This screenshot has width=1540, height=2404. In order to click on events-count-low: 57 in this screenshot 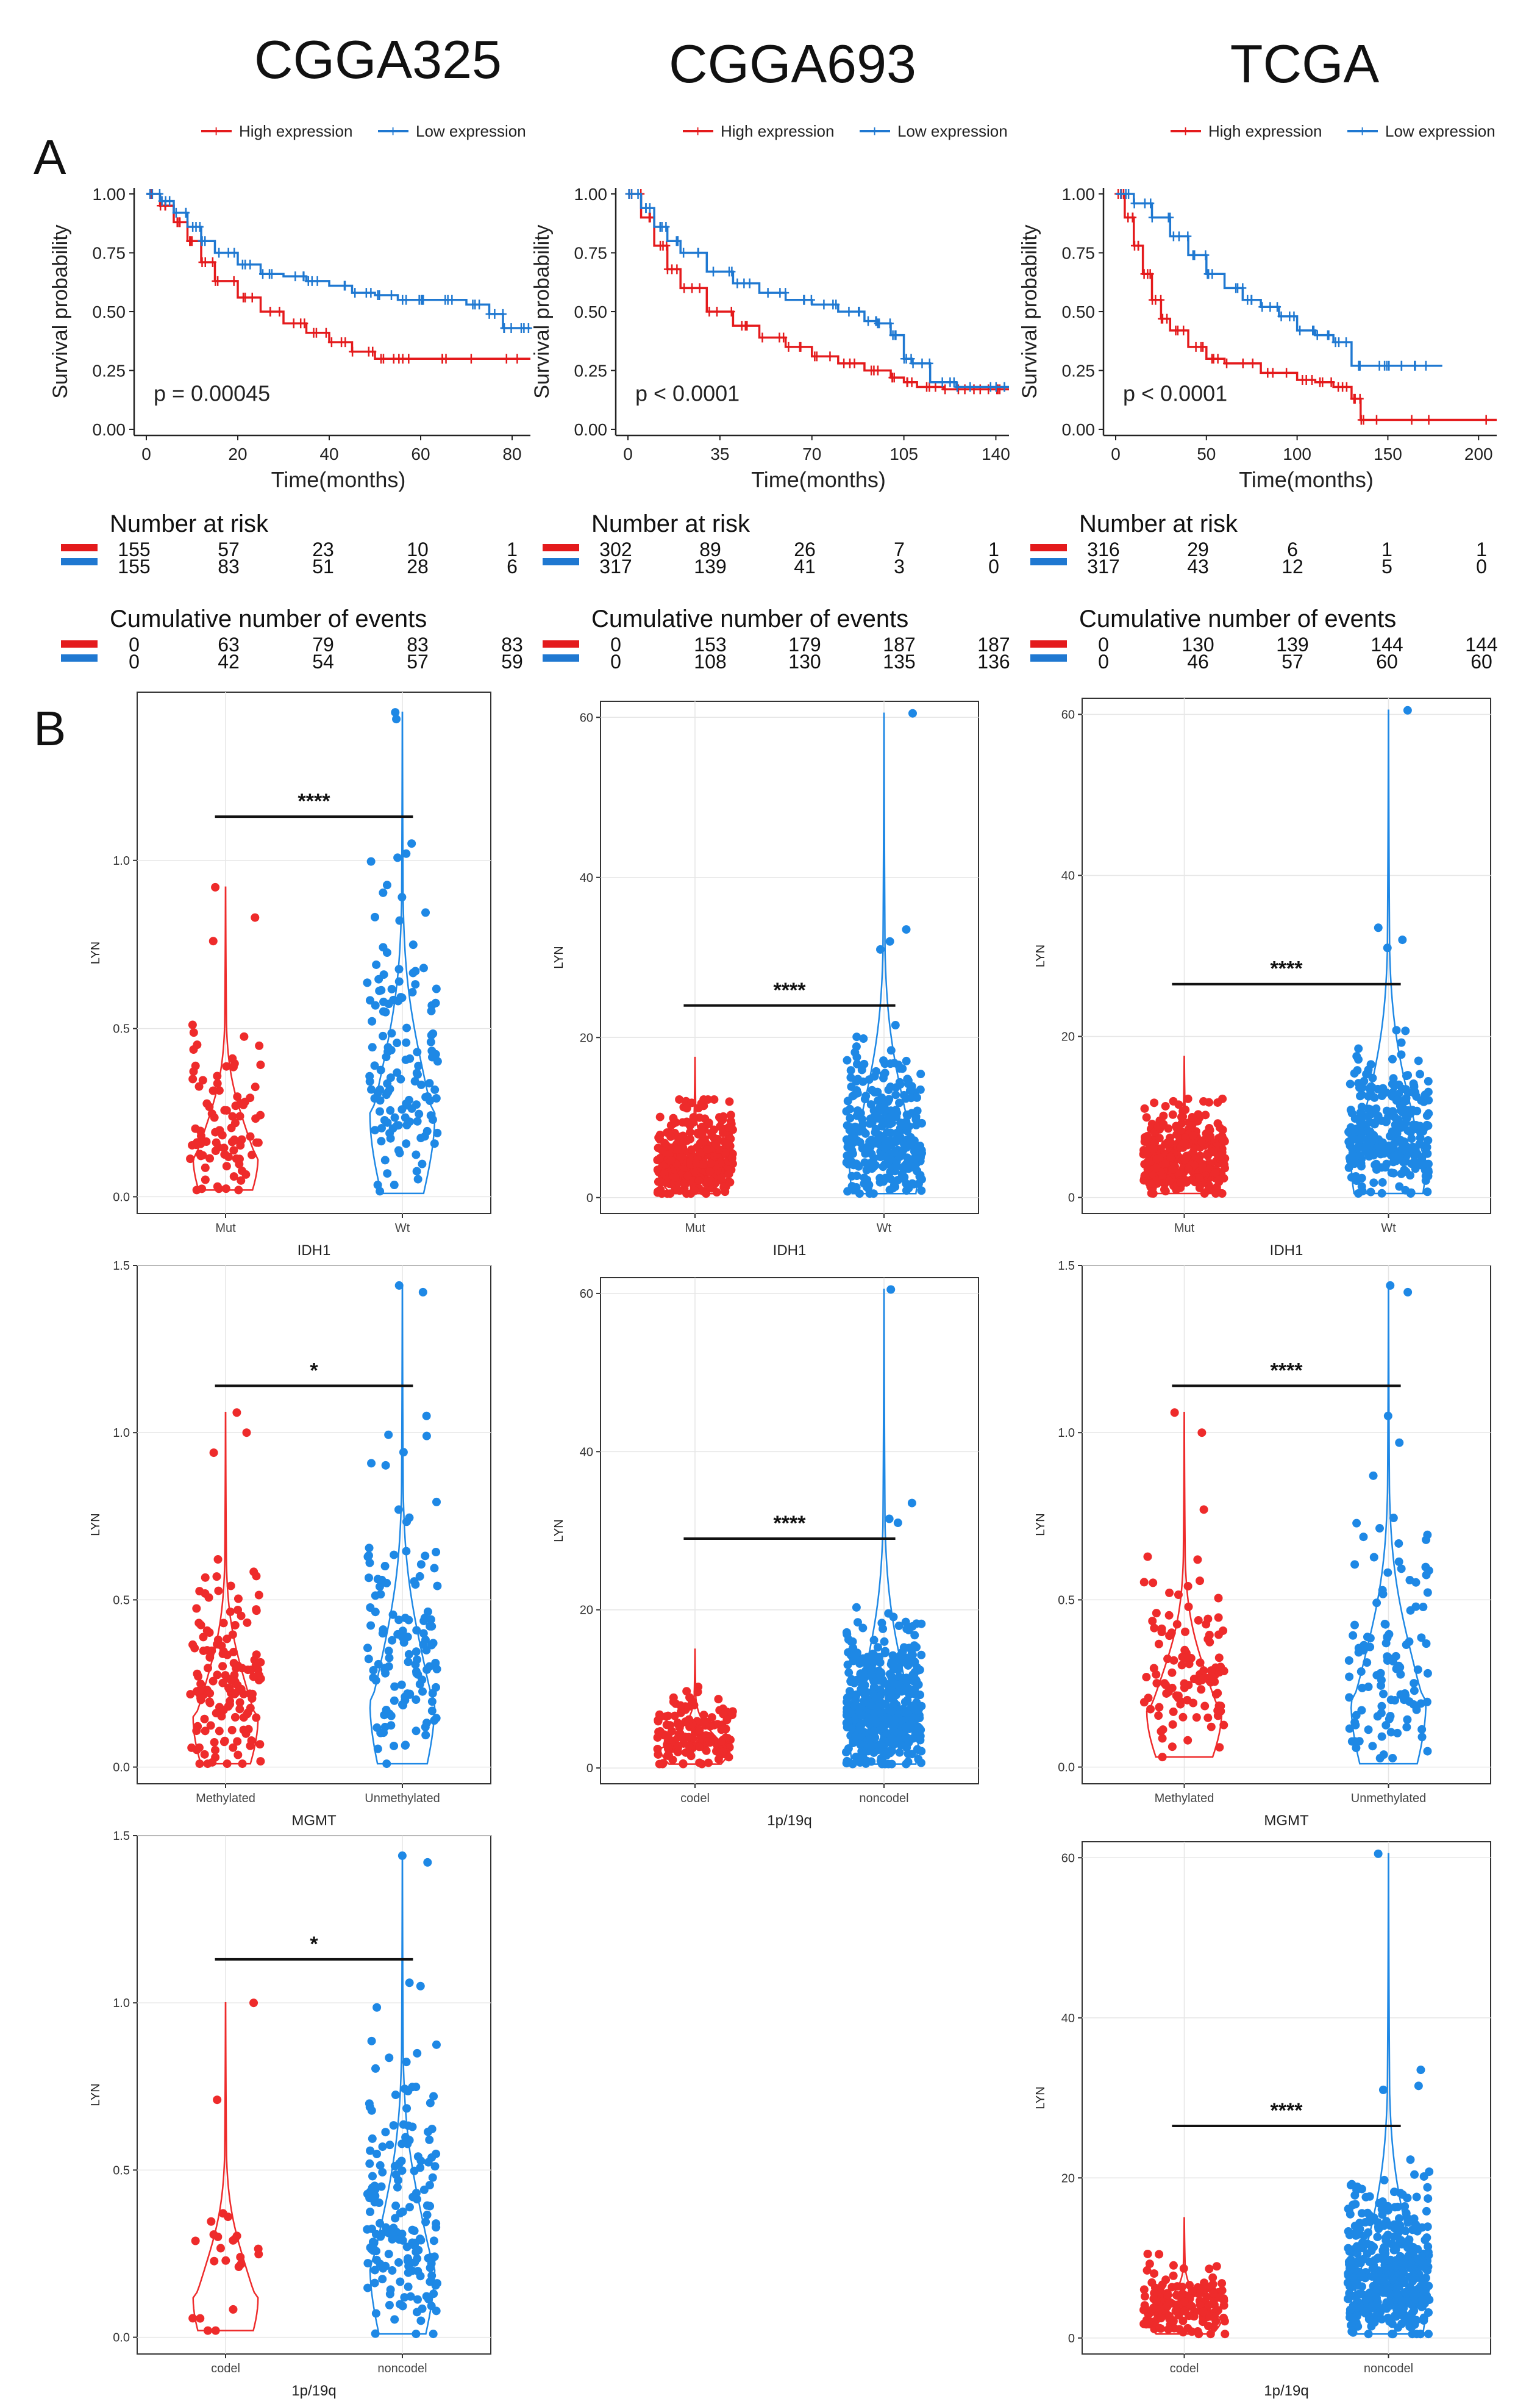, I will do `click(1292, 662)`.